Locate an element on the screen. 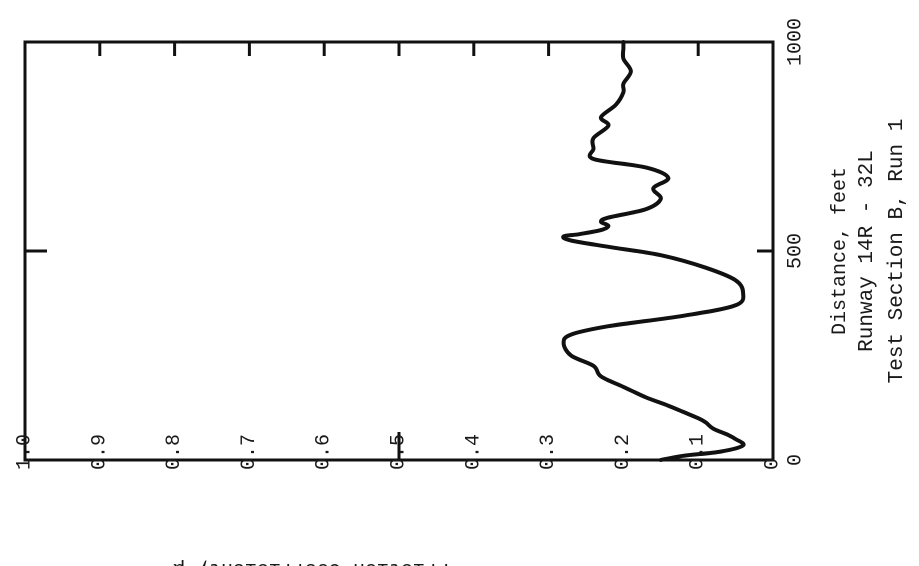 The width and height of the screenshot is (919, 566). distance-tick-label: 500 is located at coordinates (796, 251).